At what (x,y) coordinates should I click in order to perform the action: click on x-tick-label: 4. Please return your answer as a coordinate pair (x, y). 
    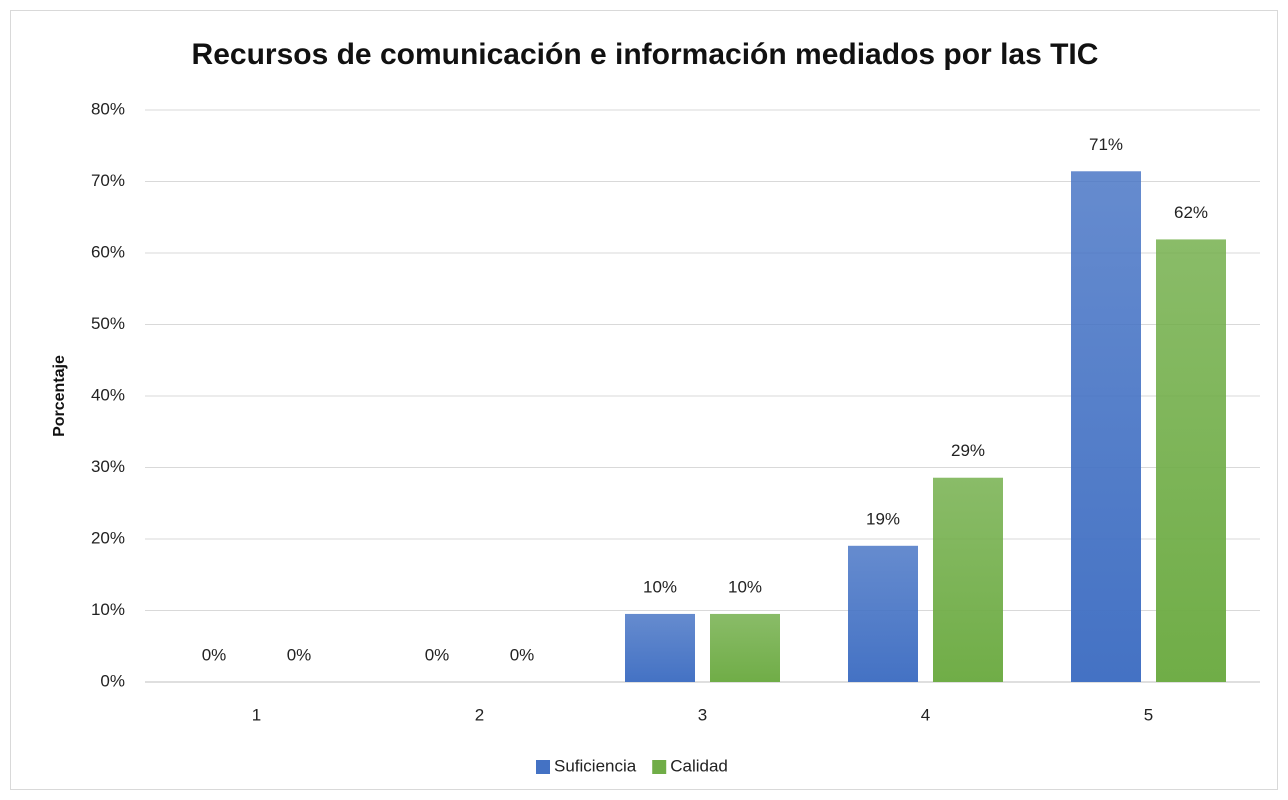
    Looking at the image, I should click on (925, 714).